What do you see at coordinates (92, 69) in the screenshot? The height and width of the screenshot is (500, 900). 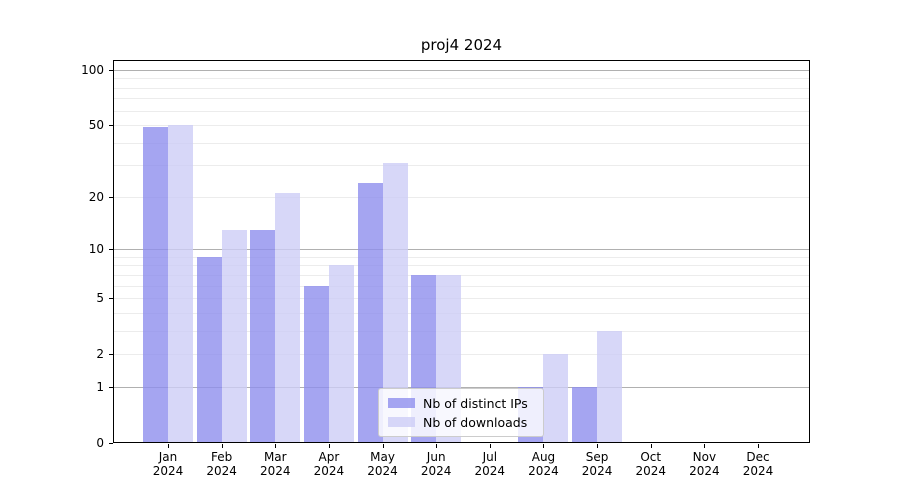 I see `y-tick-label: 100` at bounding box center [92, 69].